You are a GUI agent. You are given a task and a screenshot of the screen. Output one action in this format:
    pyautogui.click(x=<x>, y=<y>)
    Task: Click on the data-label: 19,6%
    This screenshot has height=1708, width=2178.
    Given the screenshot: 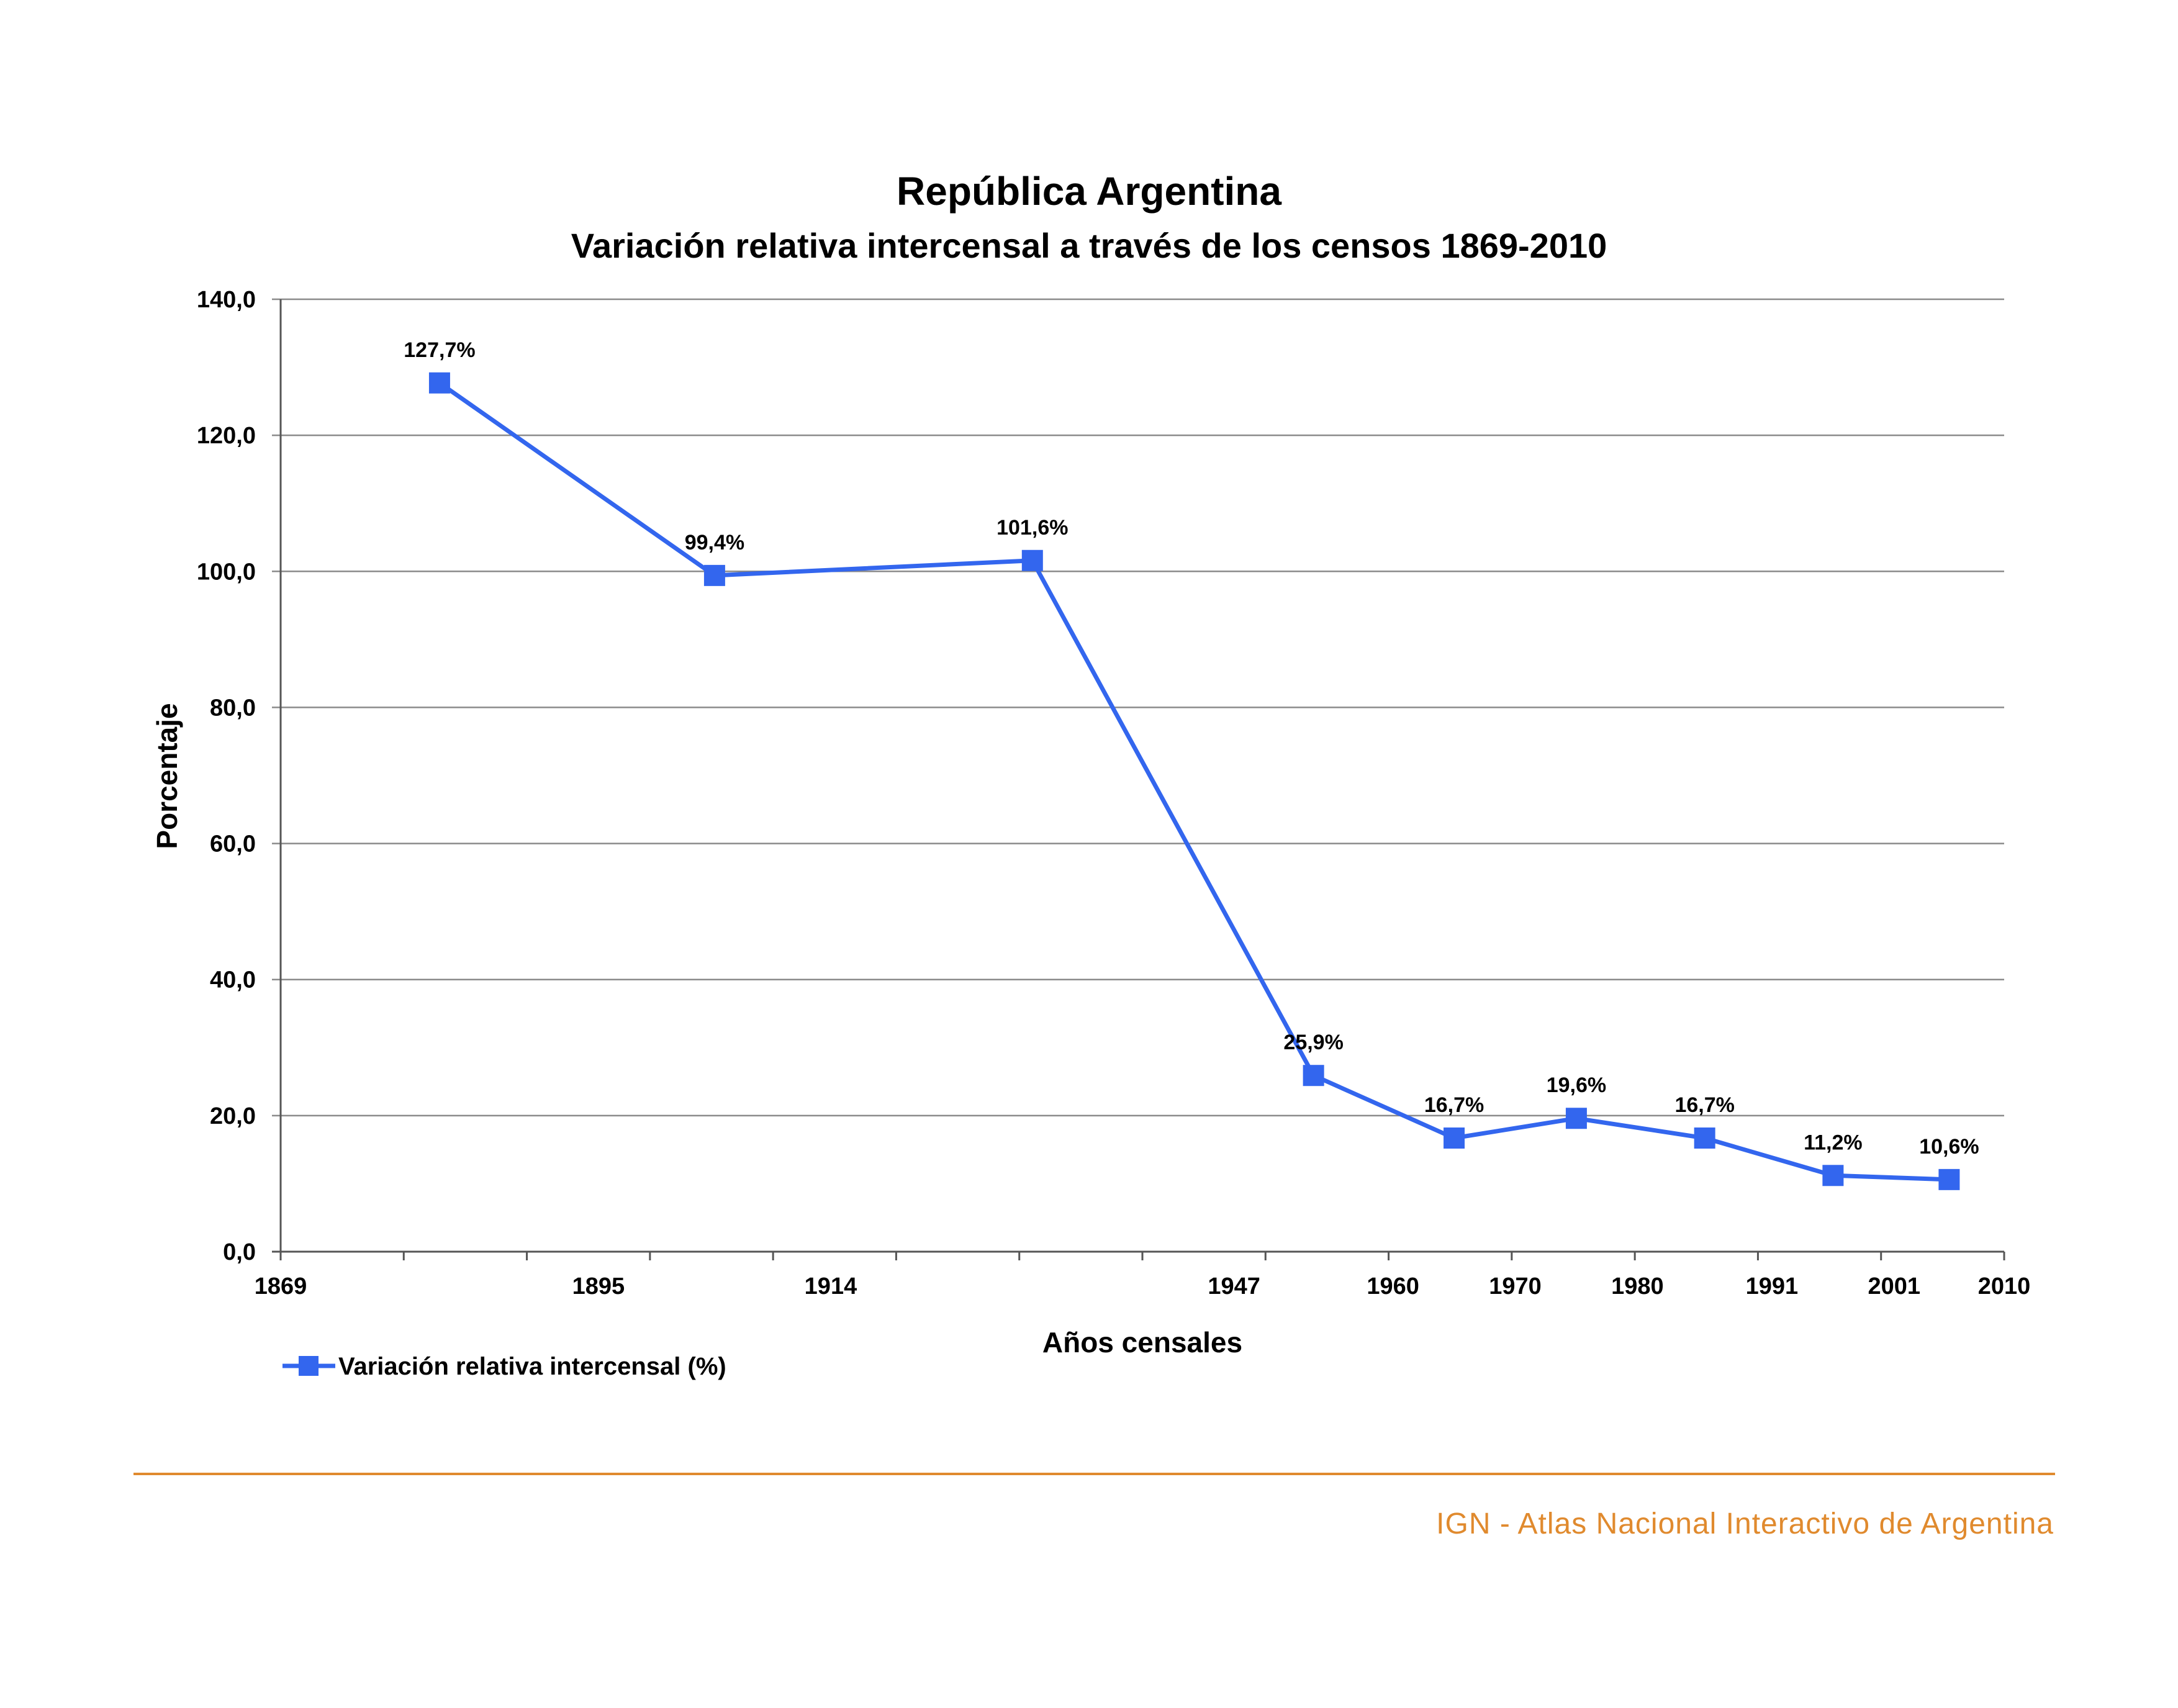 What is the action you would take?
    pyautogui.click(x=1576, y=1085)
    